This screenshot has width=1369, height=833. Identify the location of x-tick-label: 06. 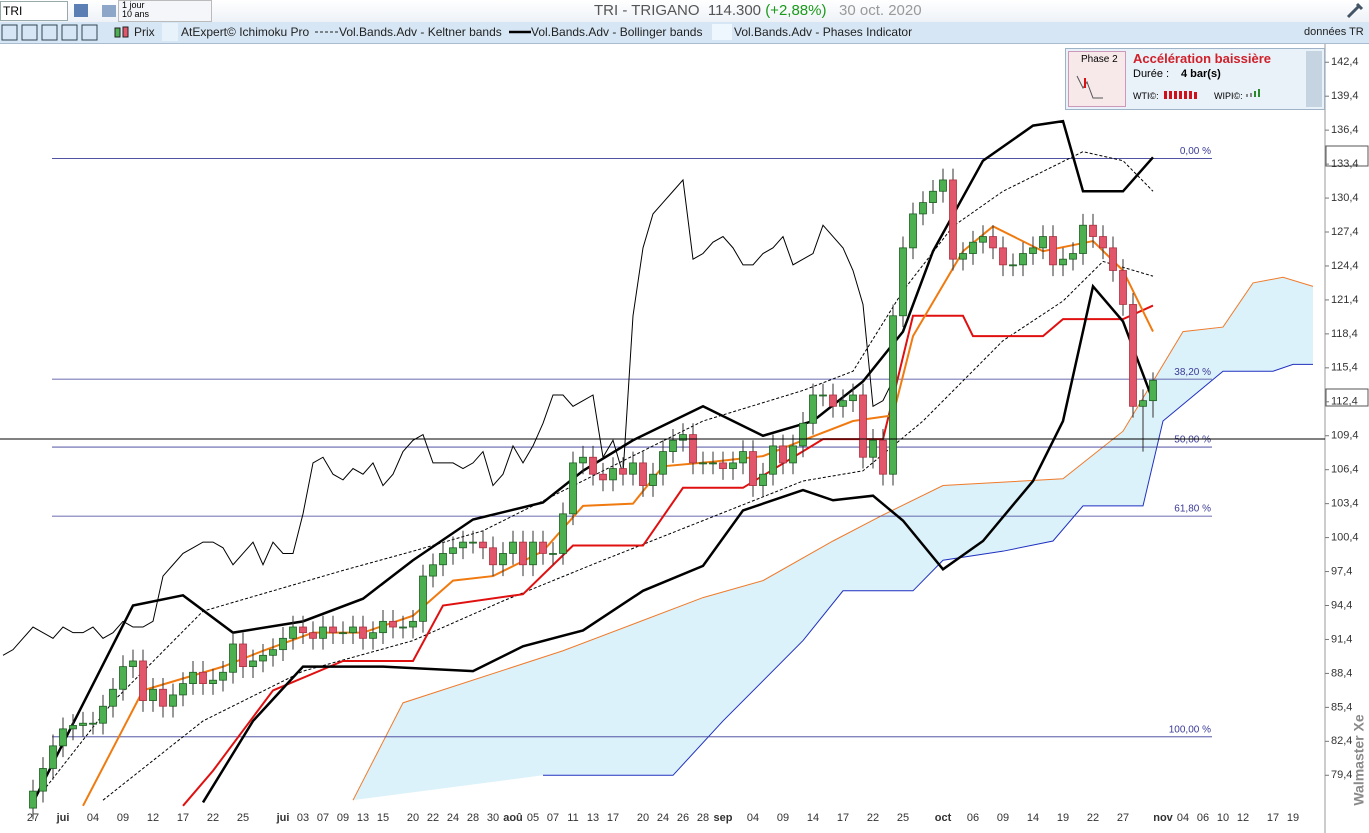
(1203, 818).